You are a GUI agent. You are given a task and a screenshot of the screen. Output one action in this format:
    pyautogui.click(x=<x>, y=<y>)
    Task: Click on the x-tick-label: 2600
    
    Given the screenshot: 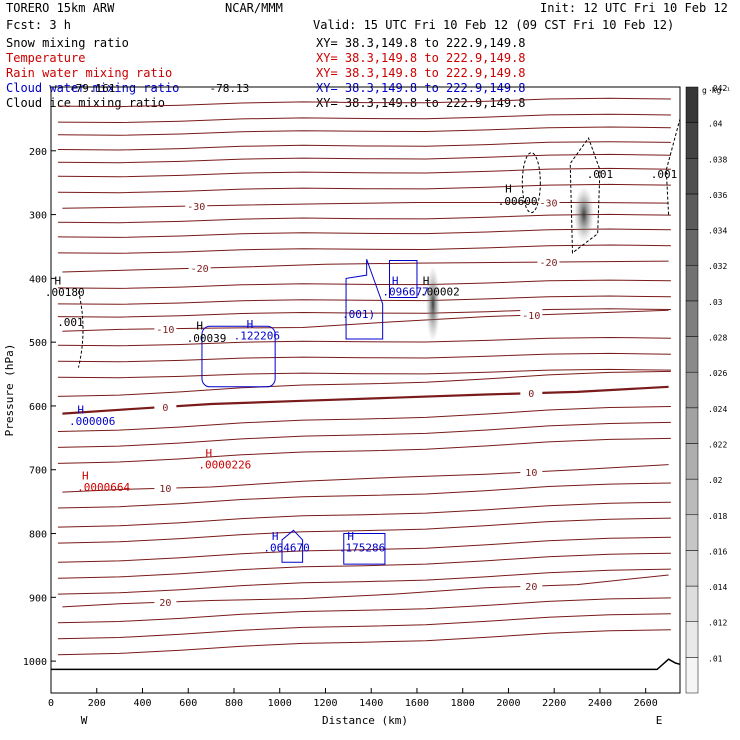 What is the action you would take?
    pyautogui.click(x=646, y=703)
    